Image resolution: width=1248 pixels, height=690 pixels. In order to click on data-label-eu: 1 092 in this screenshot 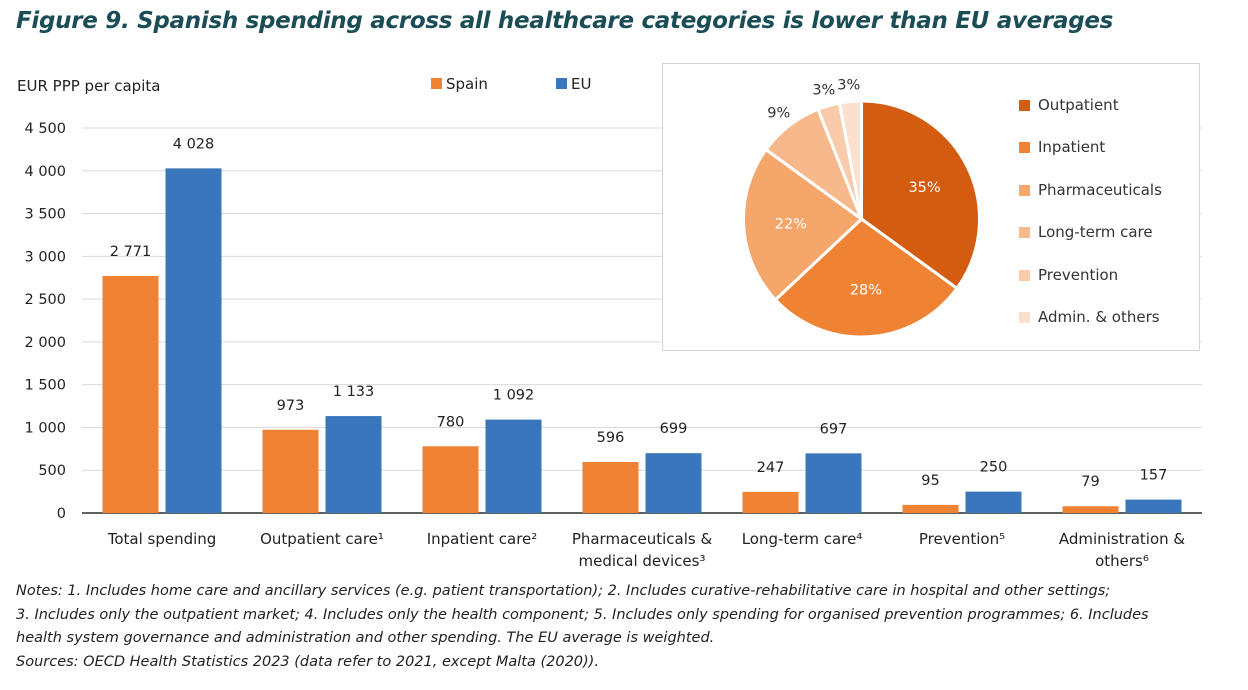, I will do `click(514, 396)`.